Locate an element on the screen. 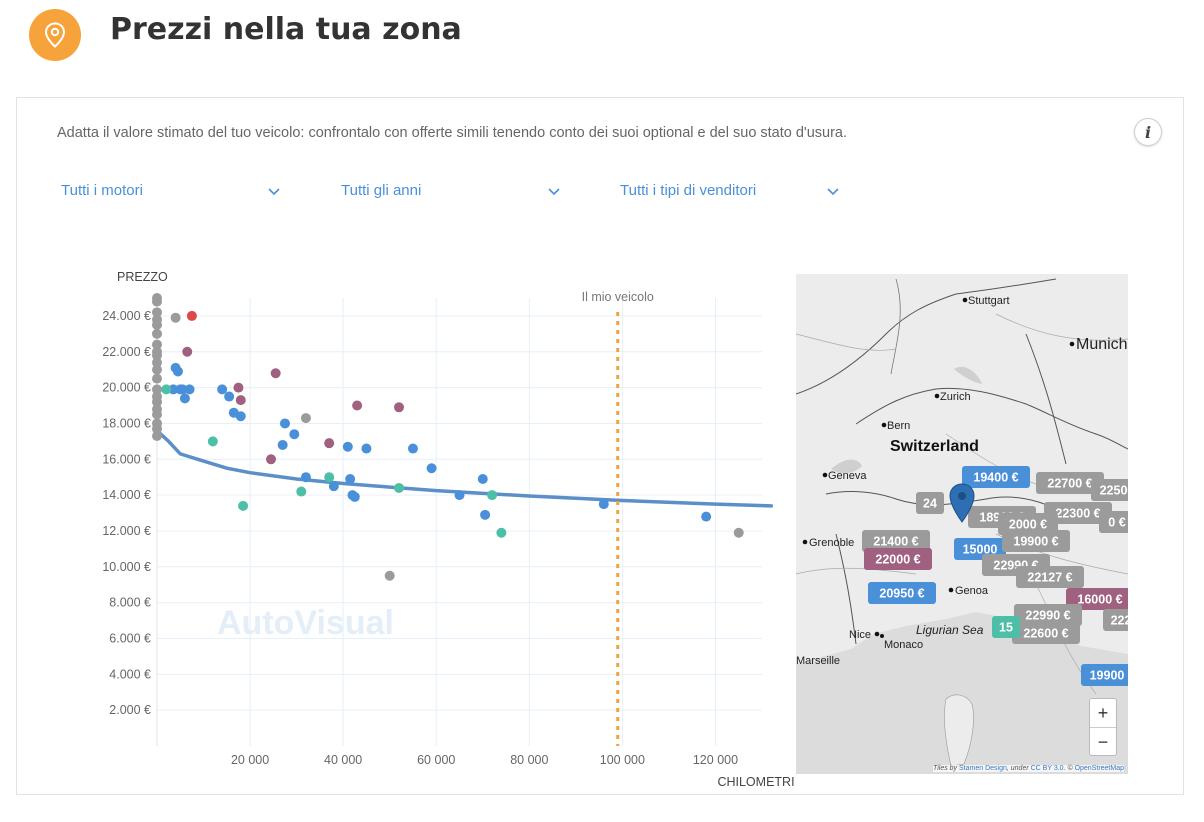 This screenshot has height=822, width=1204. map-price-tag: 15 is located at coordinates (1006, 627).